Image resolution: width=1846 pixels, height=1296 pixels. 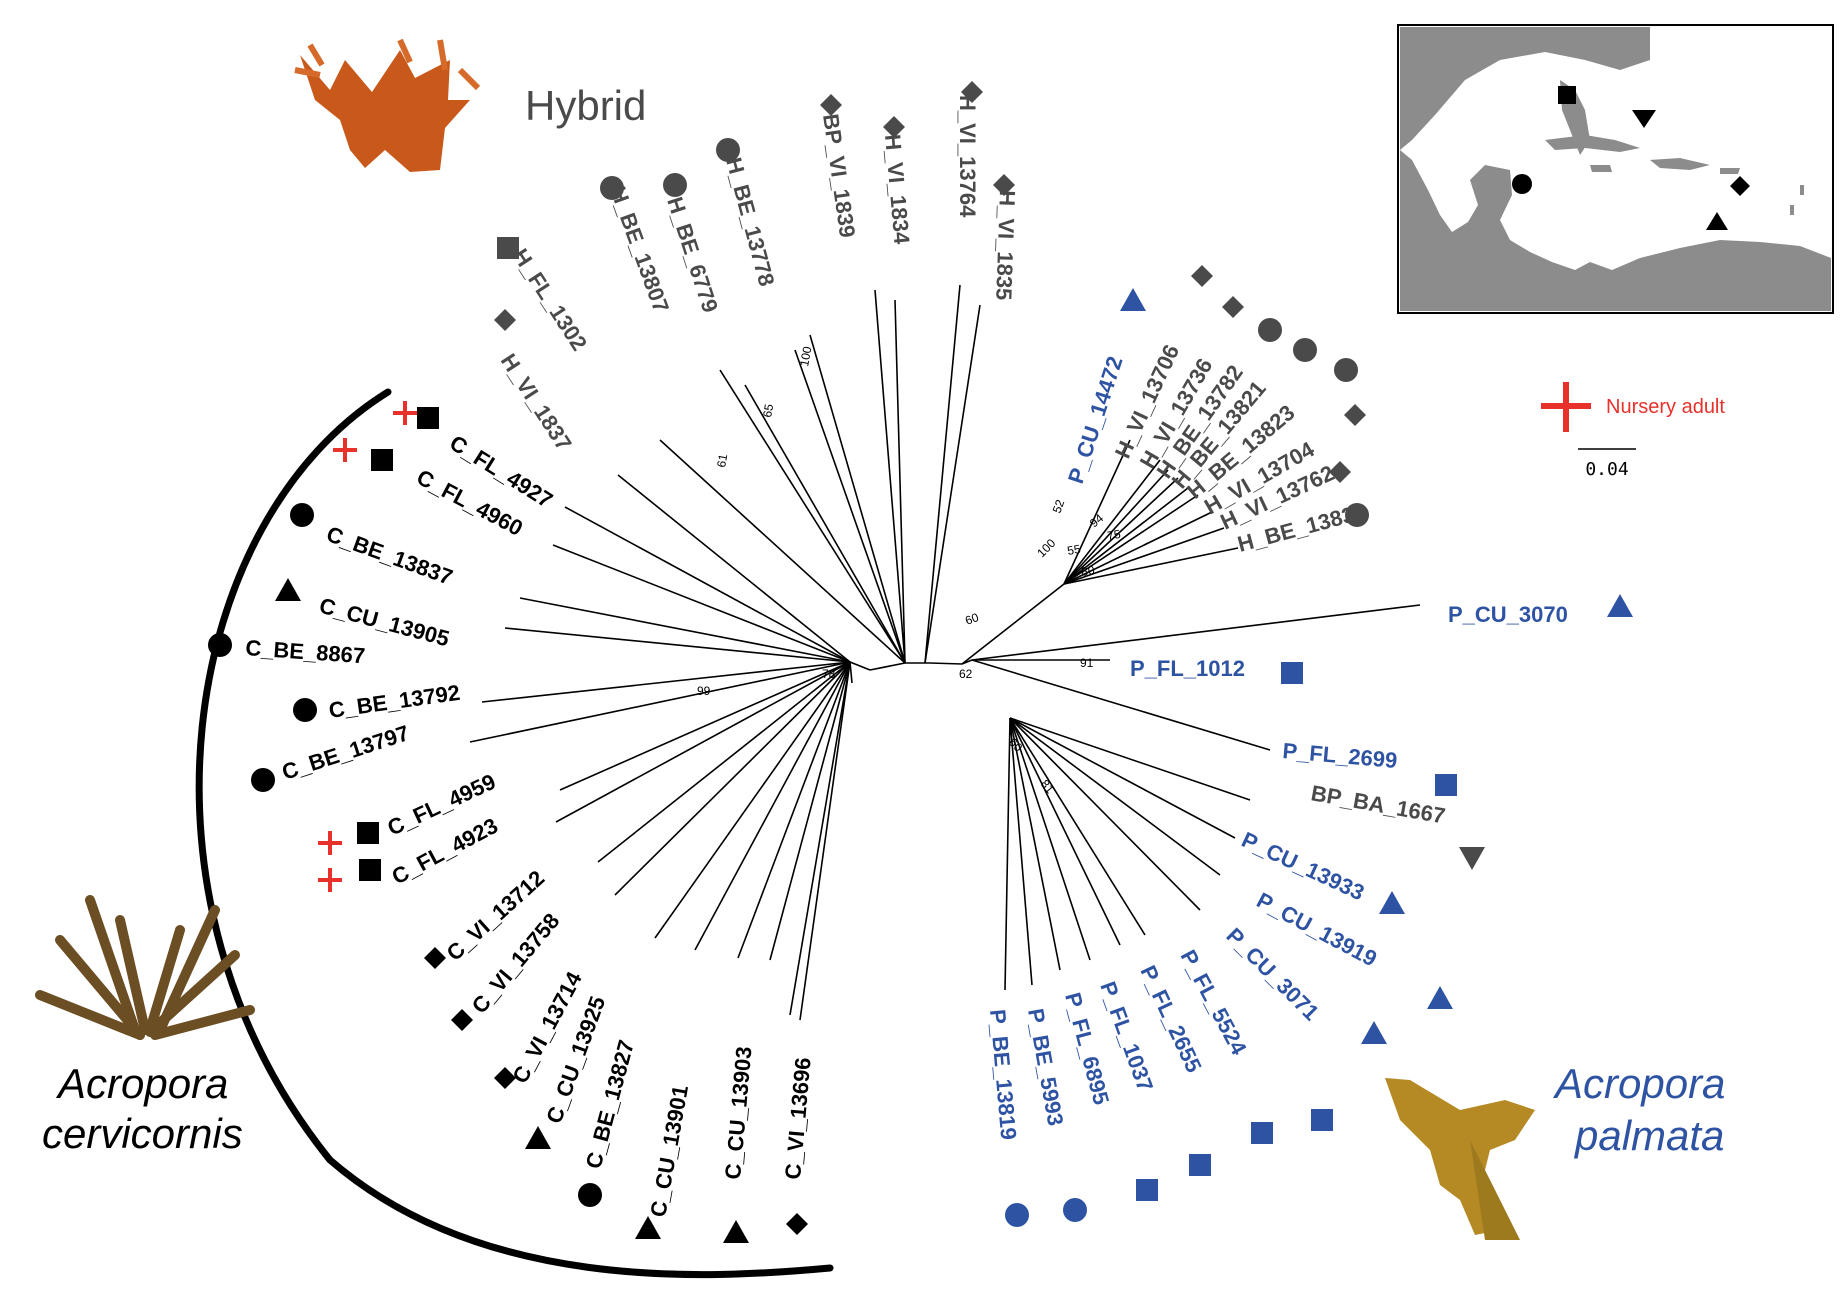 What do you see at coordinates (536, 402) in the screenshot?
I see `tip-label: H_VI_1837` at bounding box center [536, 402].